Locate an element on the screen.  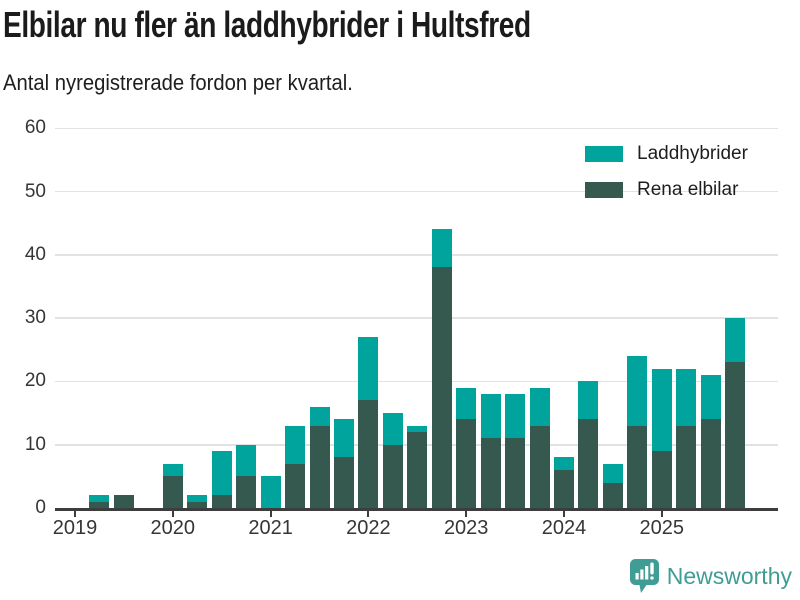
bar-2024-q3-rena-elbilar is located at coordinates (612, 495).